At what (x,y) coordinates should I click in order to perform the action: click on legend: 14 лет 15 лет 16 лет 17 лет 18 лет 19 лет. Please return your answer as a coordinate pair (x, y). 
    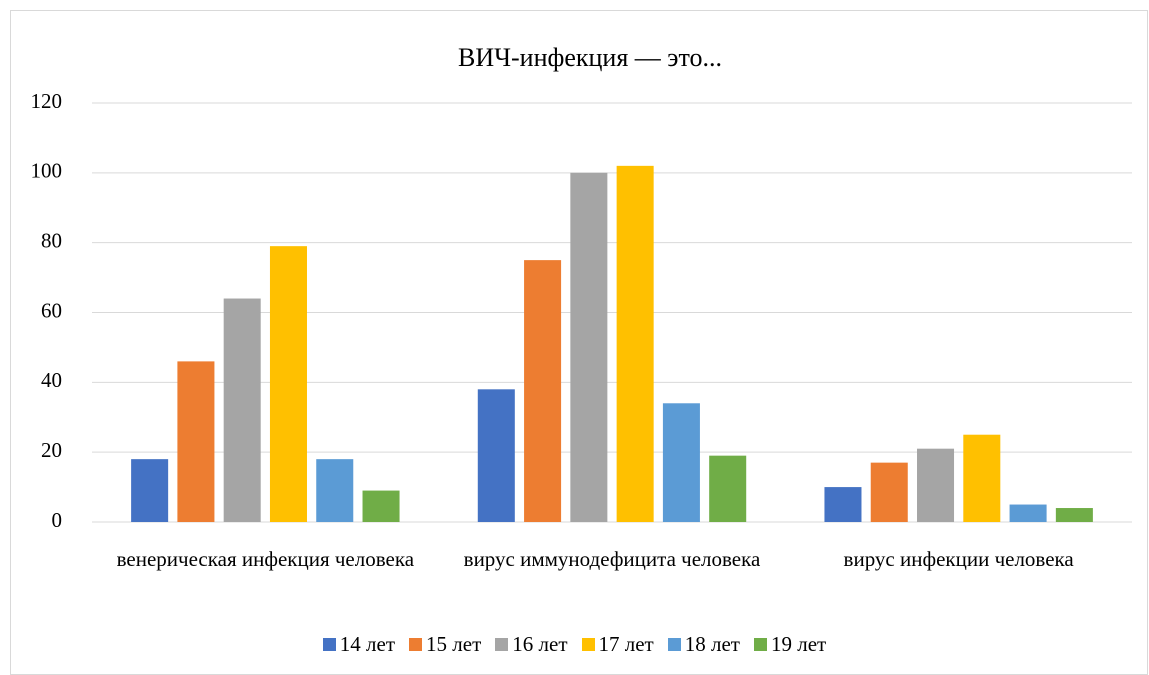
    Looking at the image, I should click on (574, 644).